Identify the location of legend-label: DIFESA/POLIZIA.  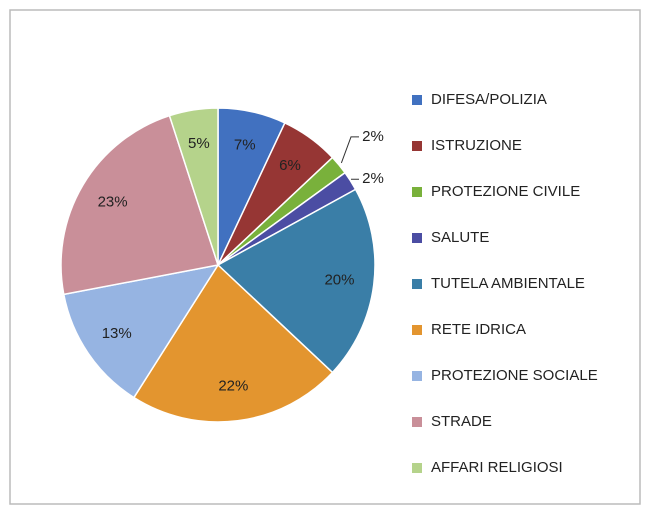
(489, 99).